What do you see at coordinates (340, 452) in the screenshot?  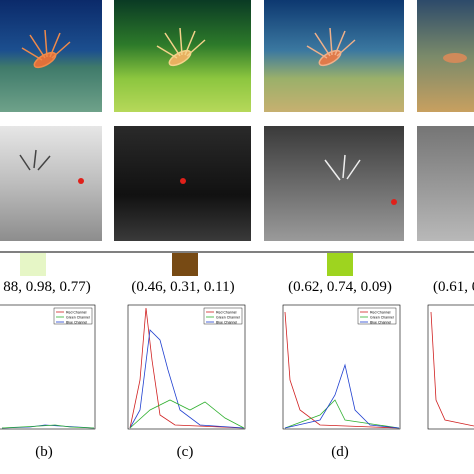 I see `panel-label: (d)` at bounding box center [340, 452].